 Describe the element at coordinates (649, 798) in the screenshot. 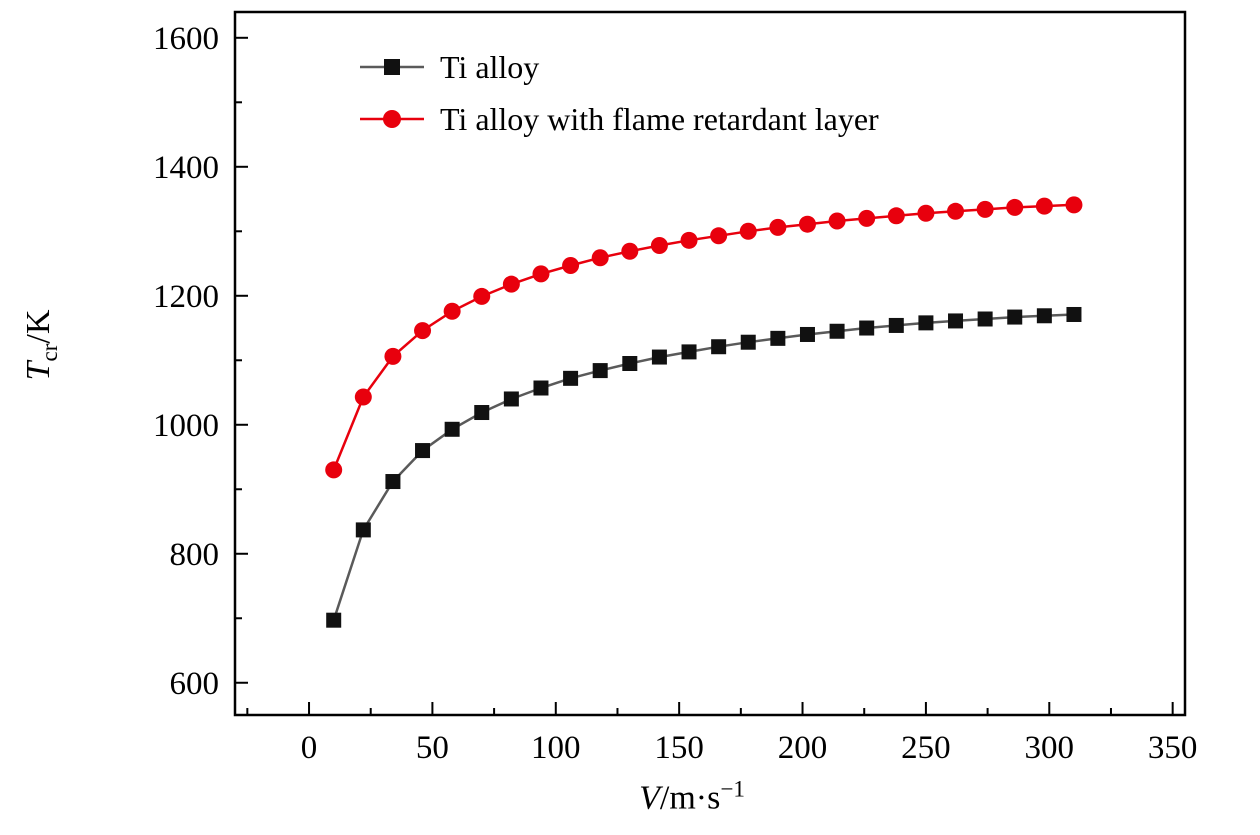

I see `x-axis-label-symbol: V` at that location.